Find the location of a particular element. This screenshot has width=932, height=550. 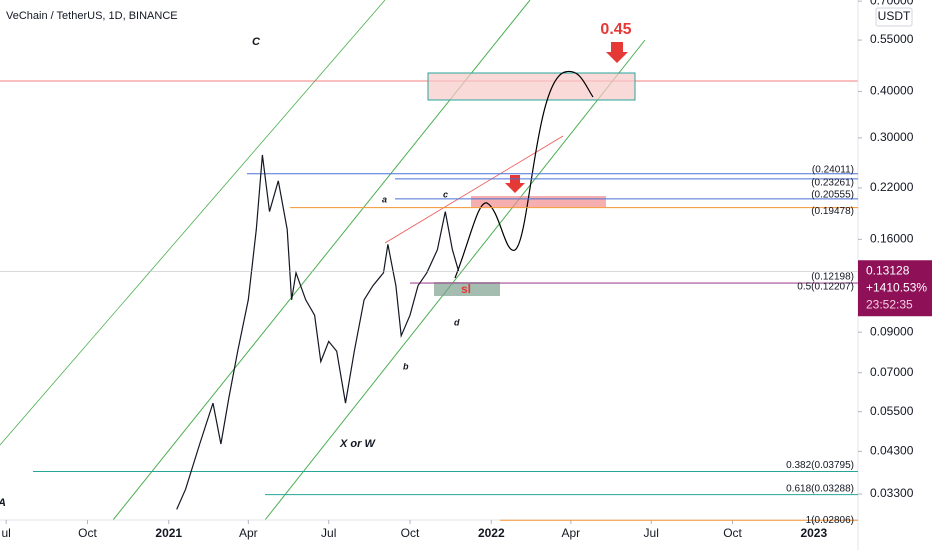

level-label: 1(0.02806) is located at coordinates (830, 520).